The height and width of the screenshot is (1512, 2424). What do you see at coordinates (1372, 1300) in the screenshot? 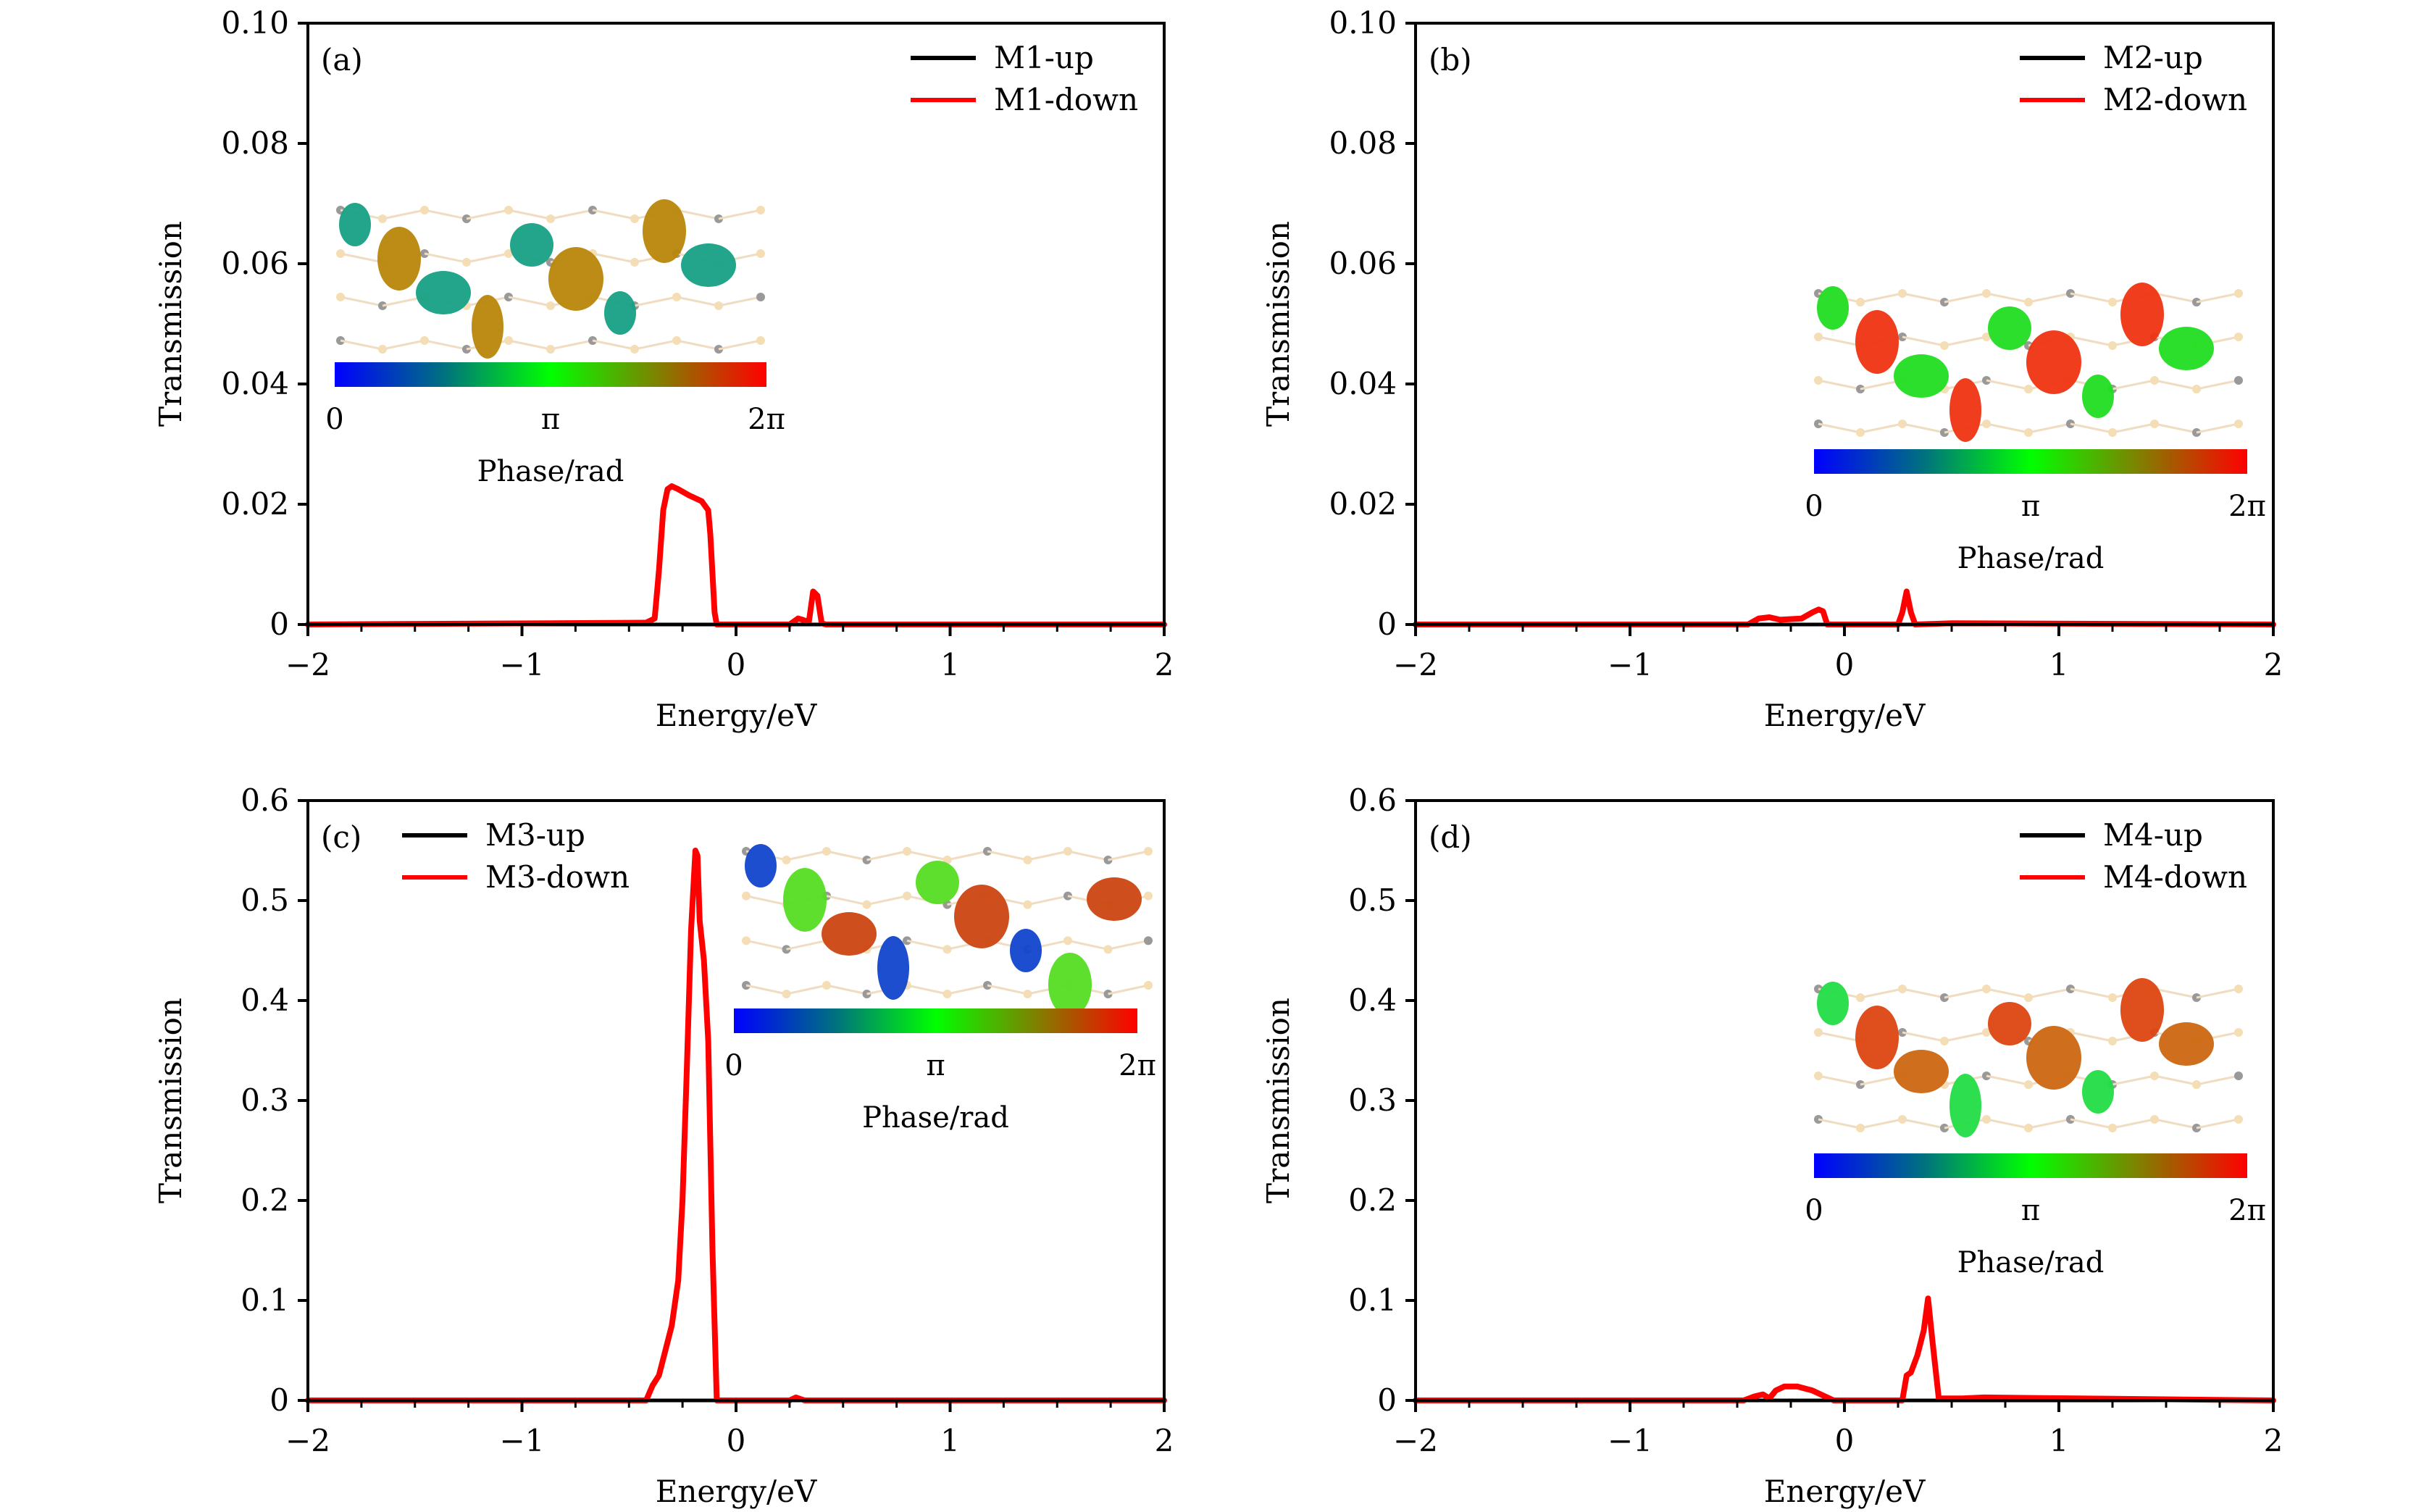
I see `y-tick-label: 0.1` at bounding box center [1372, 1300].